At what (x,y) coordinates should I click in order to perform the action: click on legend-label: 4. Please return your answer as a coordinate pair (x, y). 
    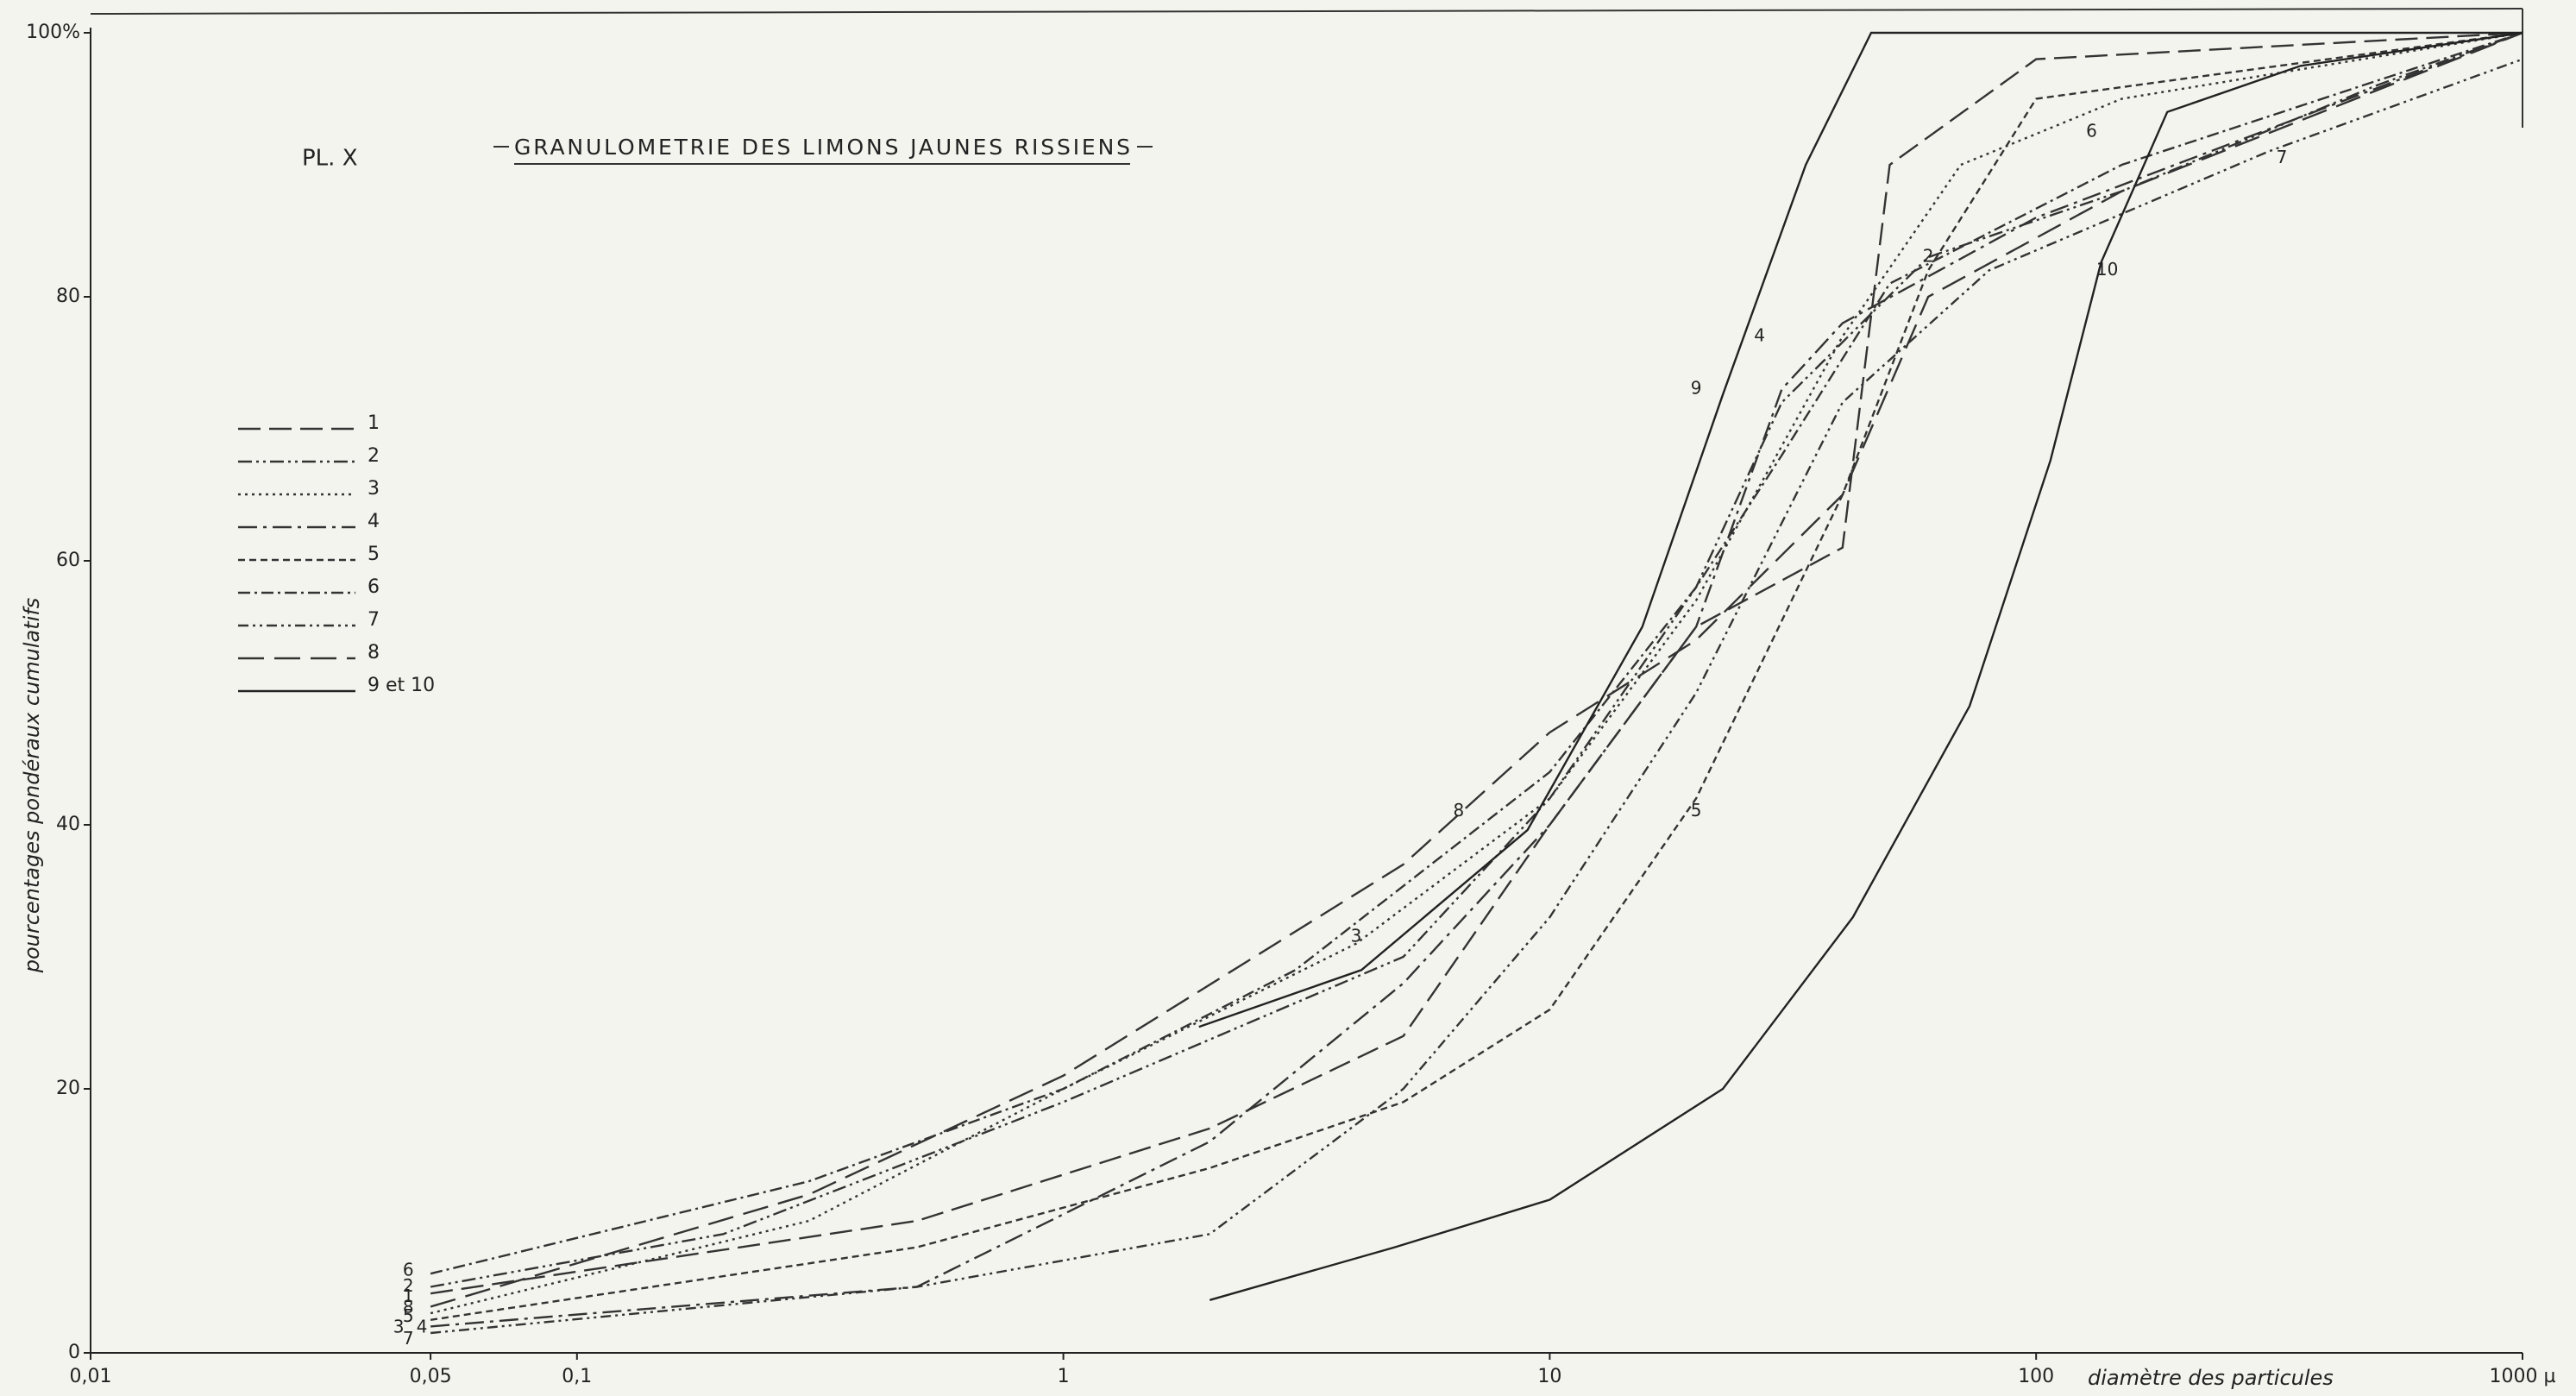
    Looking at the image, I should click on (374, 521).